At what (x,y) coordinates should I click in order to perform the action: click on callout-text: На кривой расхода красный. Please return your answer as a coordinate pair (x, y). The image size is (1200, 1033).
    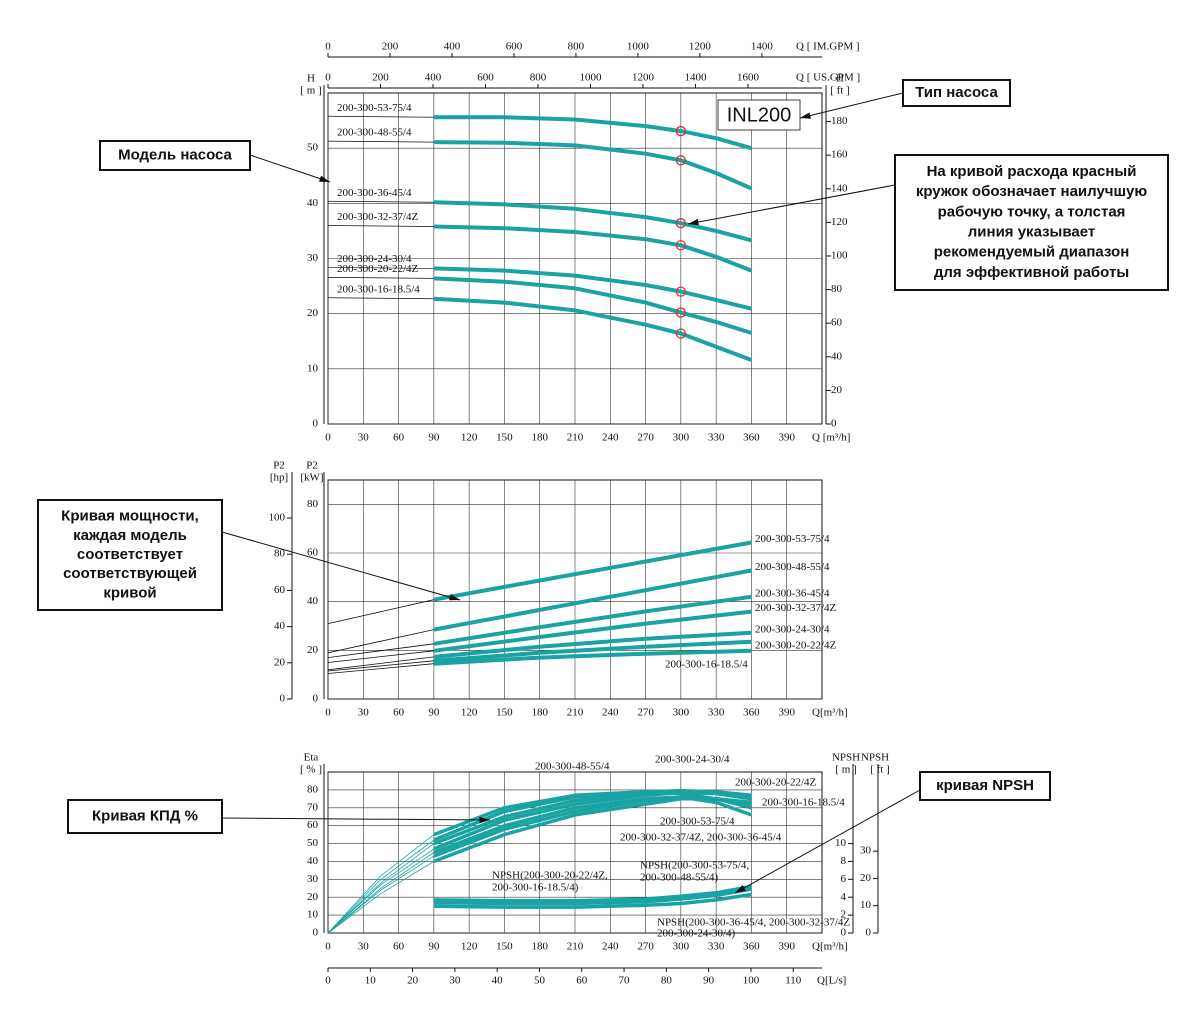
    Looking at the image, I should click on (1032, 171).